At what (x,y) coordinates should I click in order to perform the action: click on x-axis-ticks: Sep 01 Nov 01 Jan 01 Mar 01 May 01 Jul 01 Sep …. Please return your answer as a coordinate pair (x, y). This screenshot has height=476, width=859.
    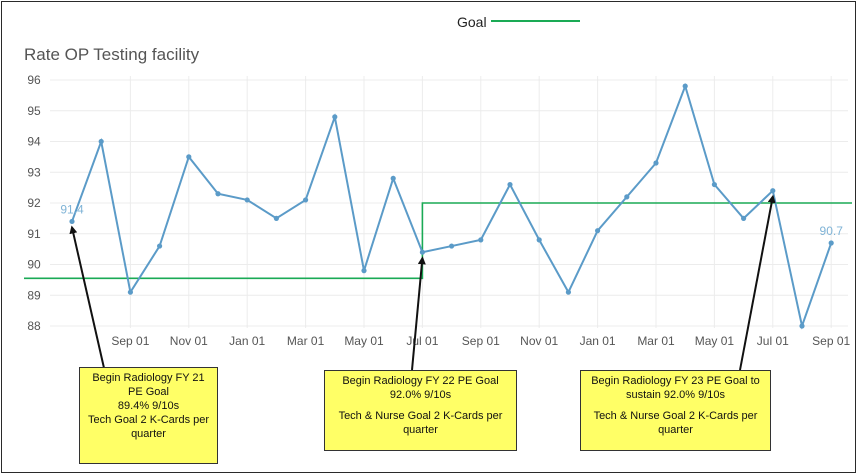
    Looking at the image, I should click on (480, 341).